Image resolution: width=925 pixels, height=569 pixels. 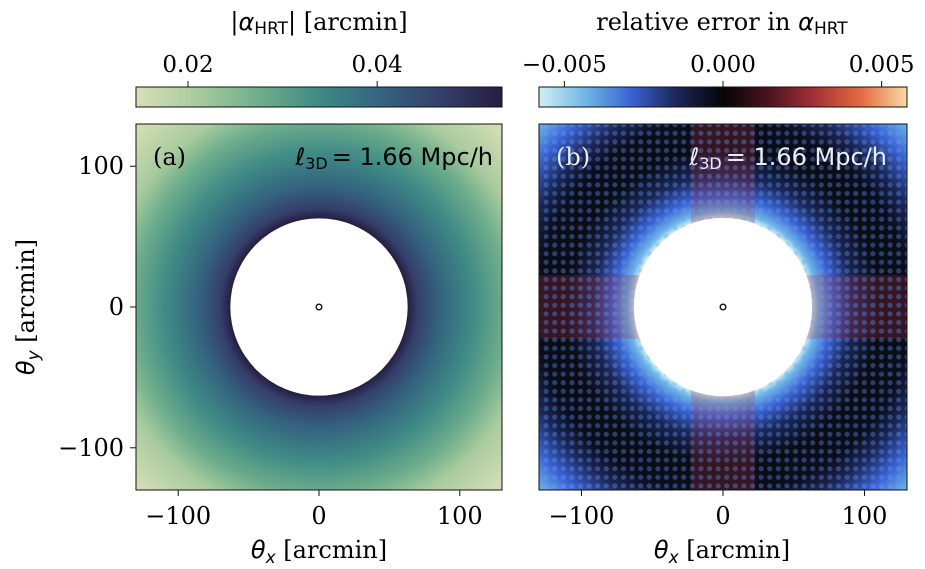 I want to click on annotation-b: ℓ3D = 1.66 Mpc/h, so click(x=787, y=158).